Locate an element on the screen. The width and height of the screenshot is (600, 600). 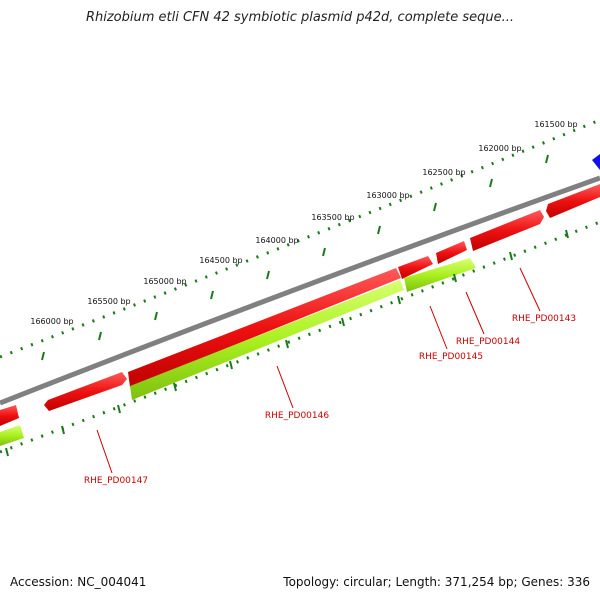
ruler-tick-label: 165500 bp is located at coordinates (108, 301).